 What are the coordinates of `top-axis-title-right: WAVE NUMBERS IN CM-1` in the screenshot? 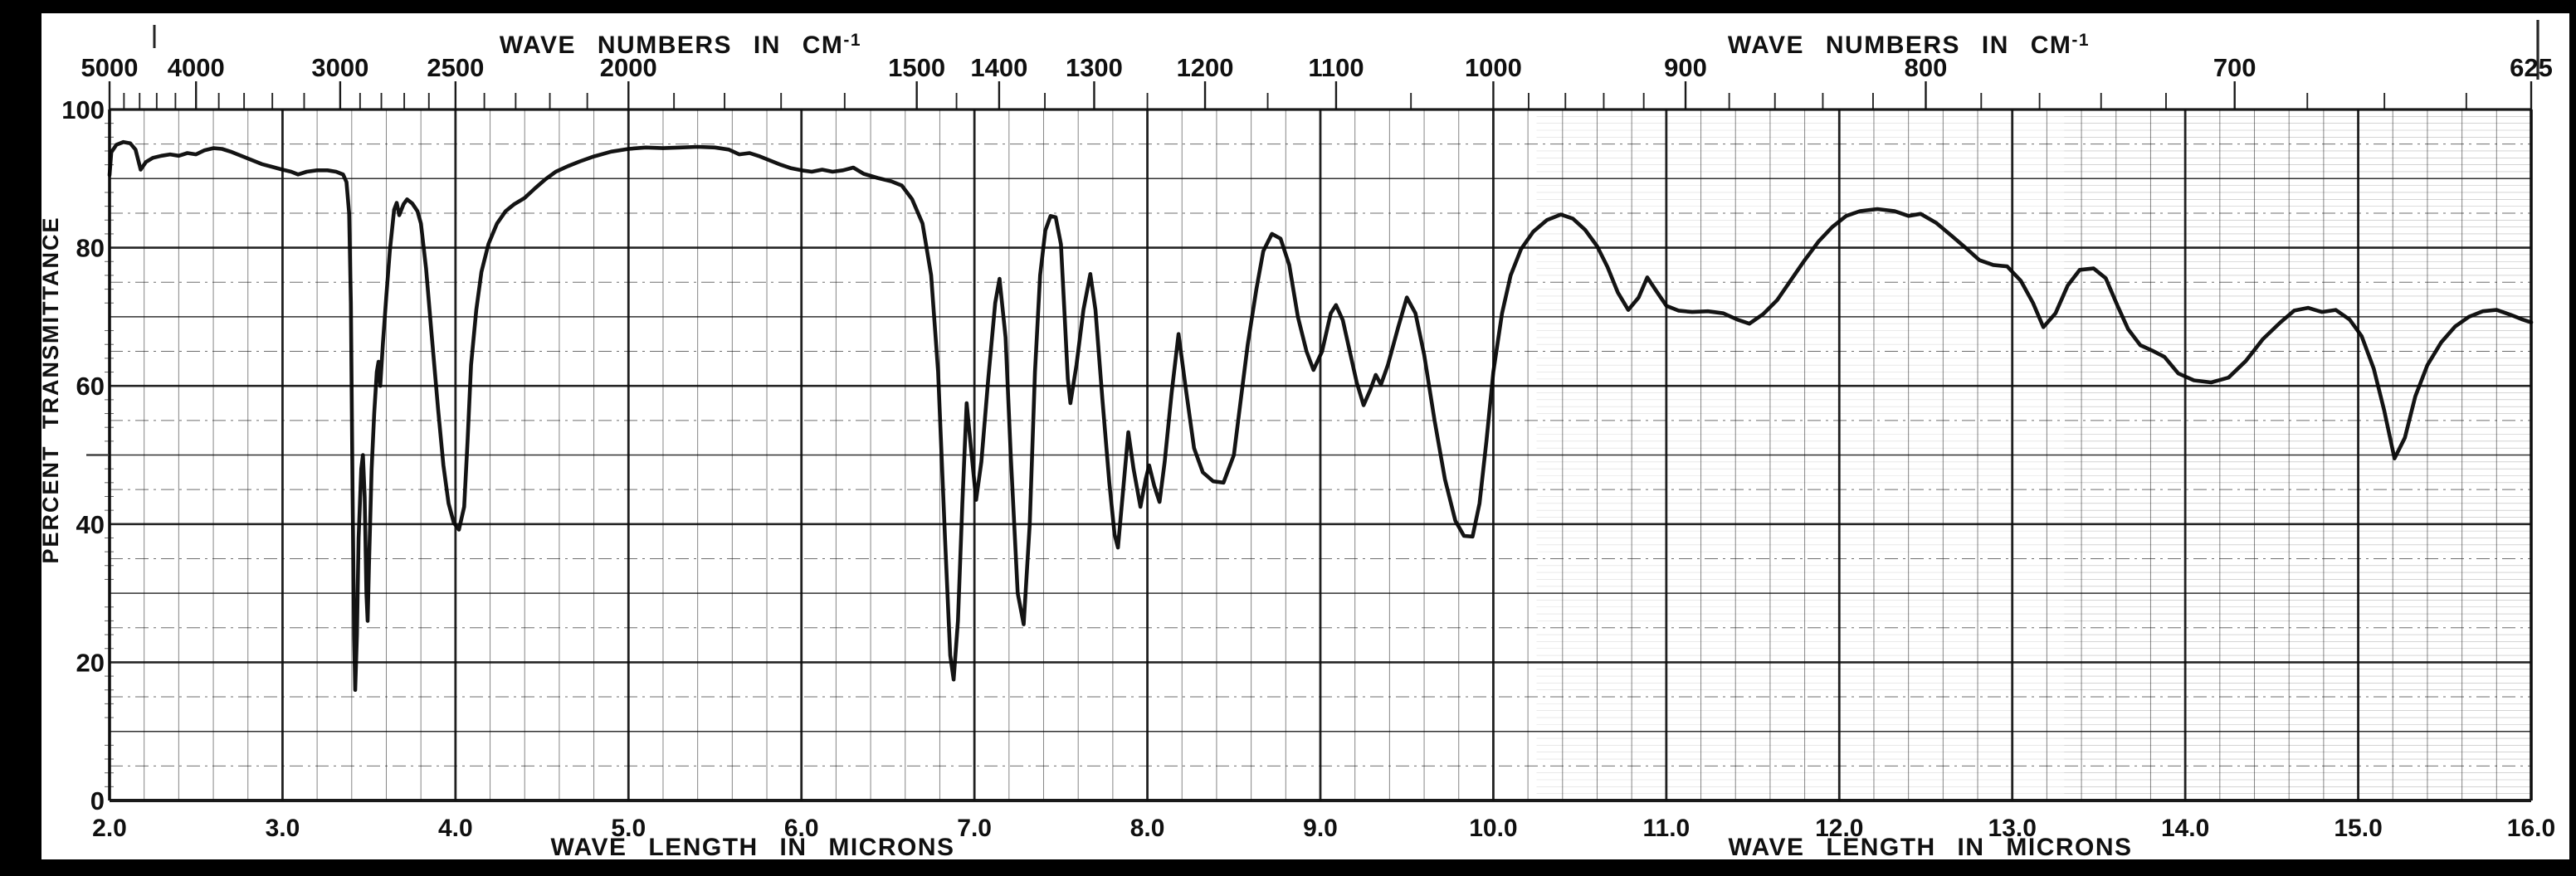 It's located at (1909, 45).